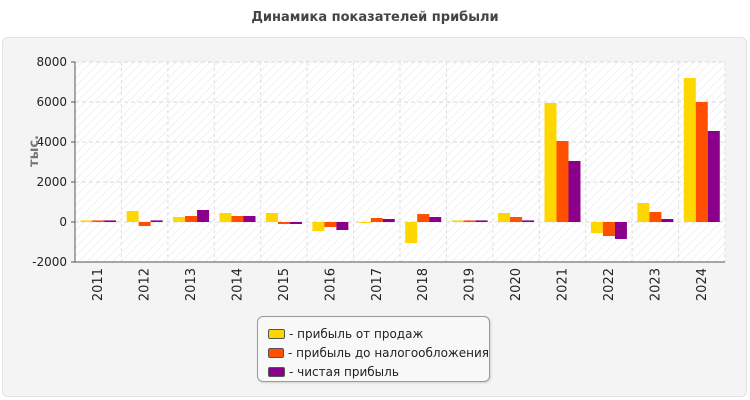 This screenshot has height=400, width=750. What do you see at coordinates (388, 352) in the screenshot?
I see `legend-label: - прибыль до налогообложения` at bounding box center [388, 352].